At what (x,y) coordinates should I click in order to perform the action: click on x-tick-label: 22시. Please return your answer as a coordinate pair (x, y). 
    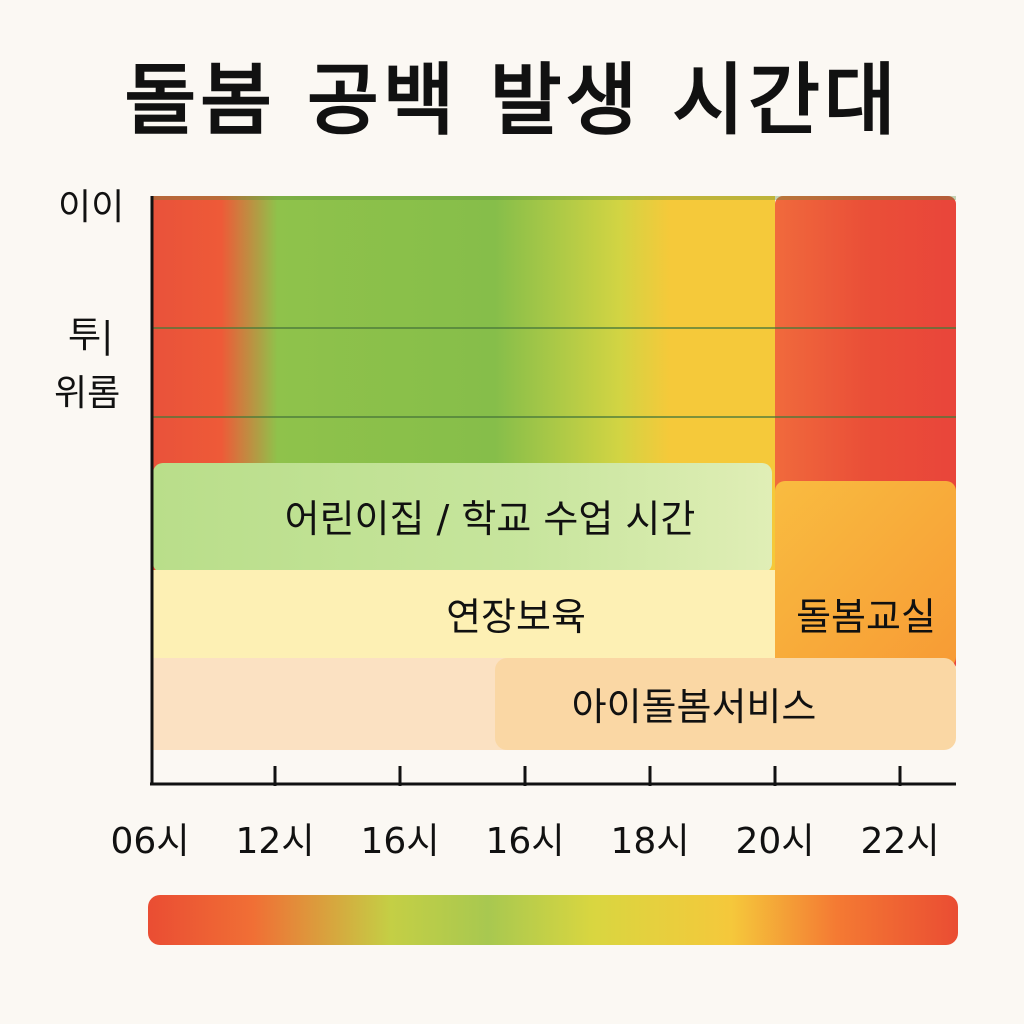
    Looking at the image, I should click on (900, 841).